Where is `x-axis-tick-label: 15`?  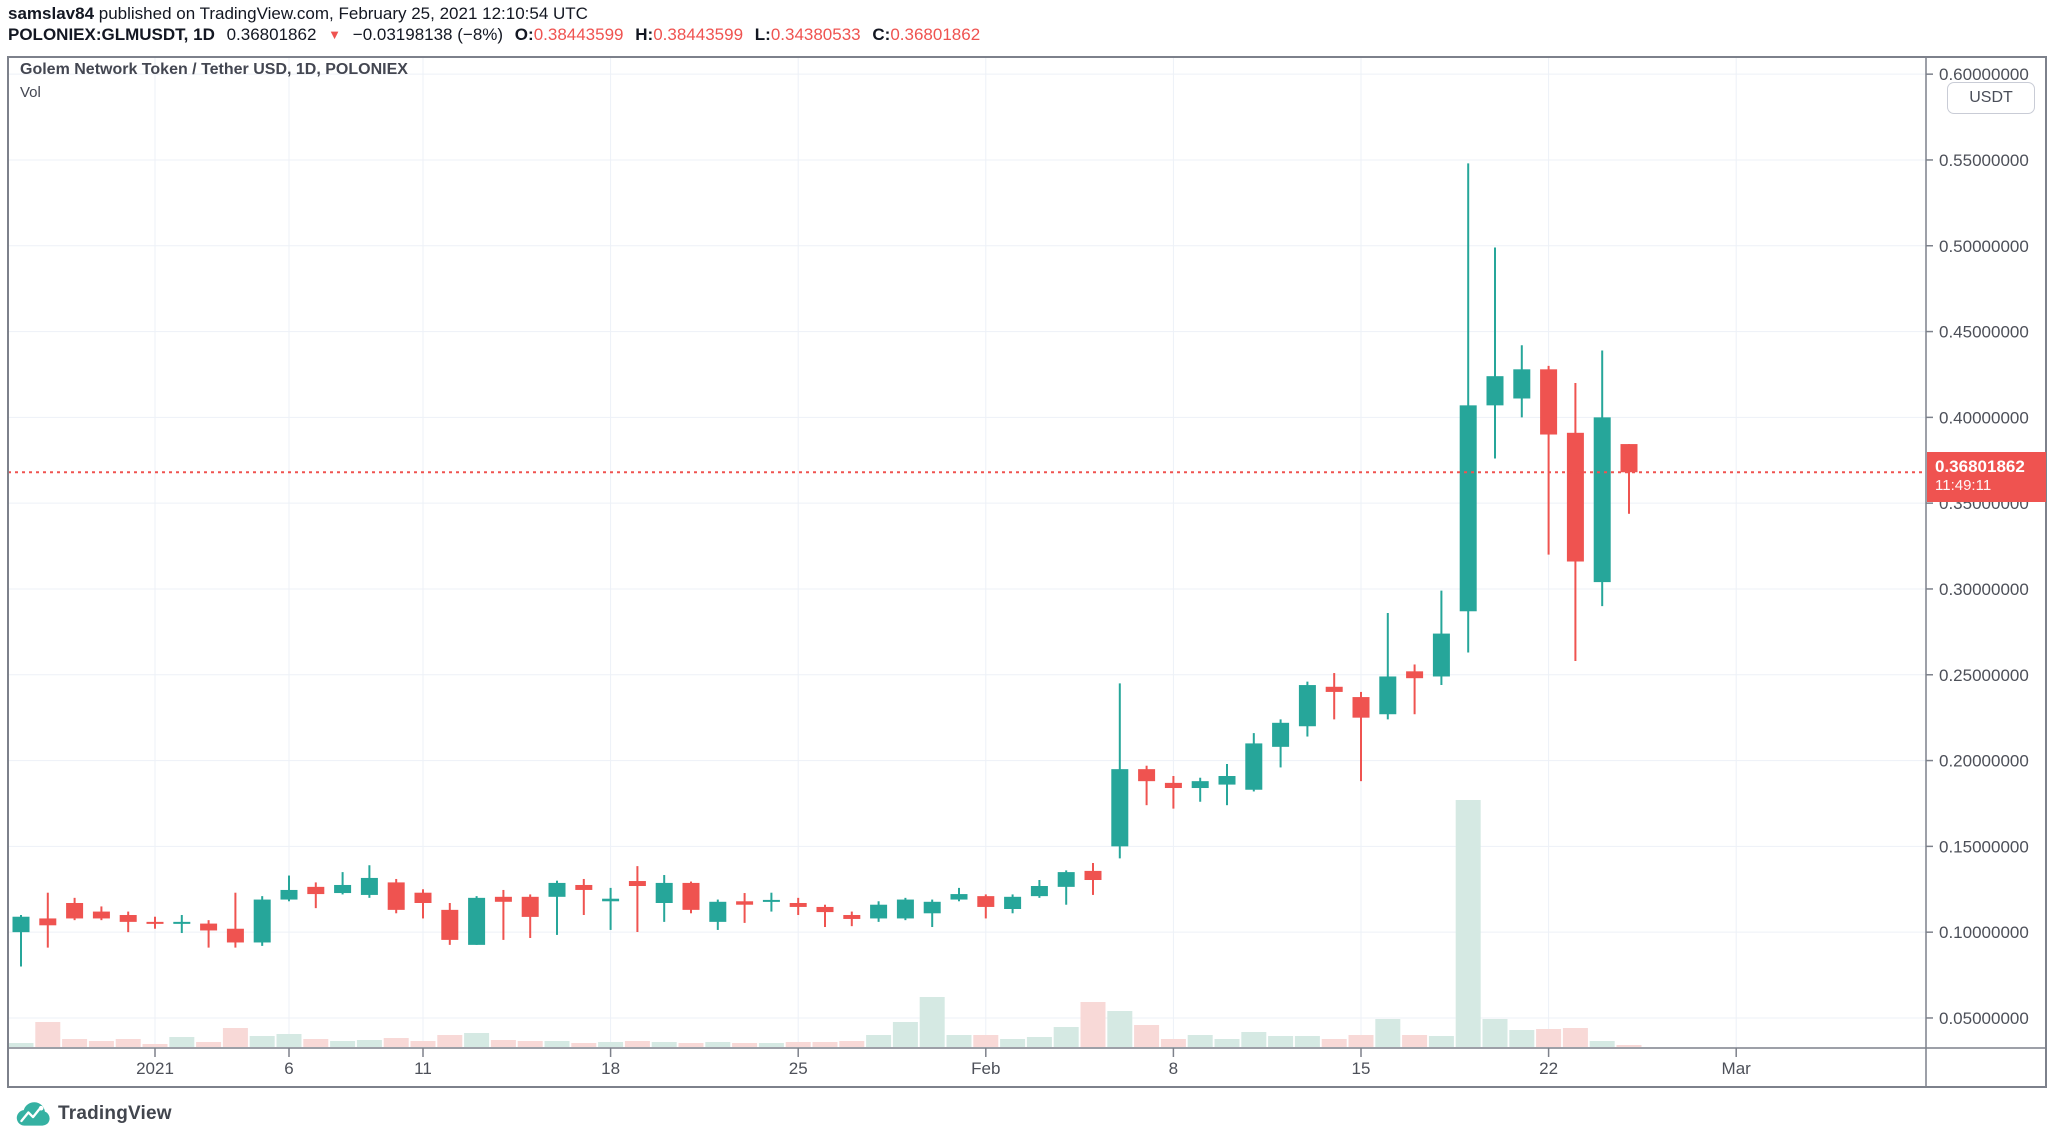 x-axis-tick-label: 15 is located at coordinates (1361, 1068).